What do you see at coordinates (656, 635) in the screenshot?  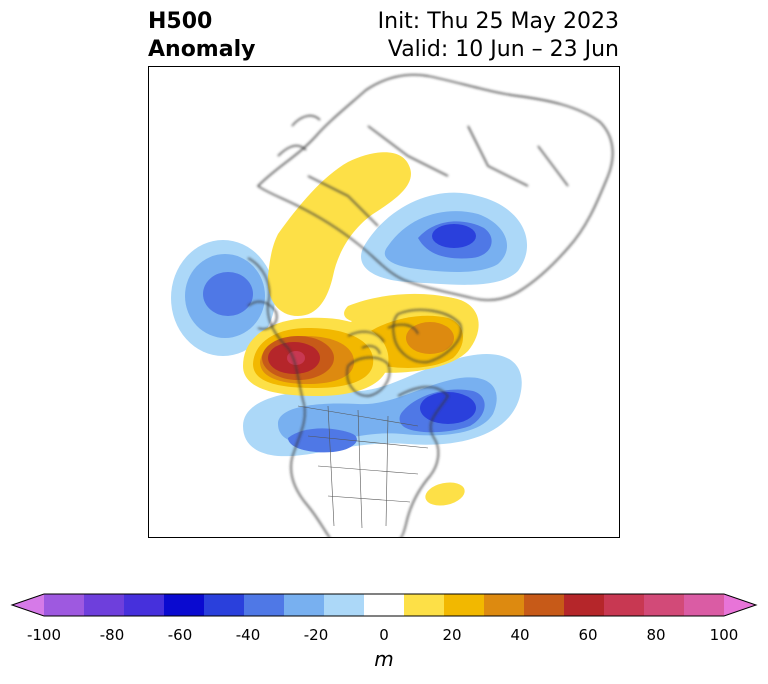 I see `colorbar-tick-label: 80` at bounding box center [656, 635].